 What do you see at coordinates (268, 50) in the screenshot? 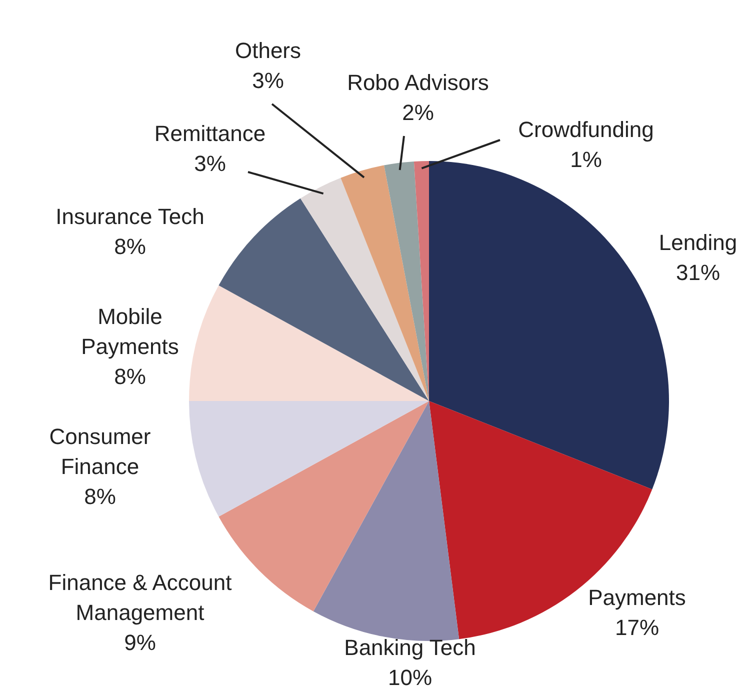
I see `slice-label: Others` at bounding box center [268, 50].